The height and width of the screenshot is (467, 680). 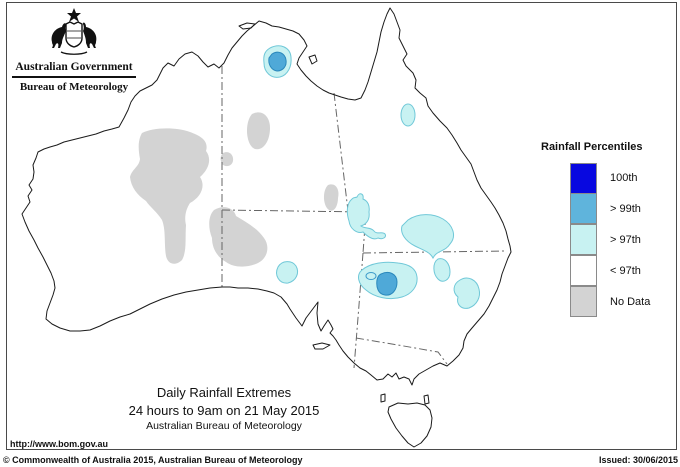 I want to click on legend-rows: 100th > 99th > 97th < 97th No Data, so click(x=623, y=240).